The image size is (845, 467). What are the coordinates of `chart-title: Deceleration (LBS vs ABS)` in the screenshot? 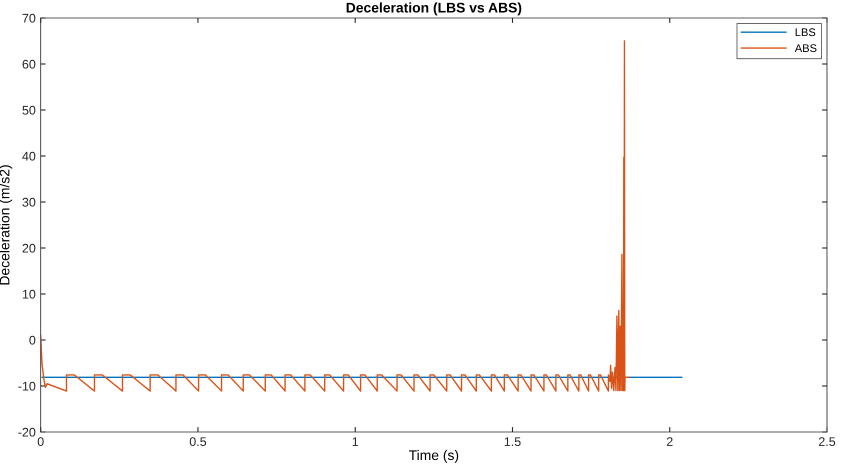 It's located at (434, 9).